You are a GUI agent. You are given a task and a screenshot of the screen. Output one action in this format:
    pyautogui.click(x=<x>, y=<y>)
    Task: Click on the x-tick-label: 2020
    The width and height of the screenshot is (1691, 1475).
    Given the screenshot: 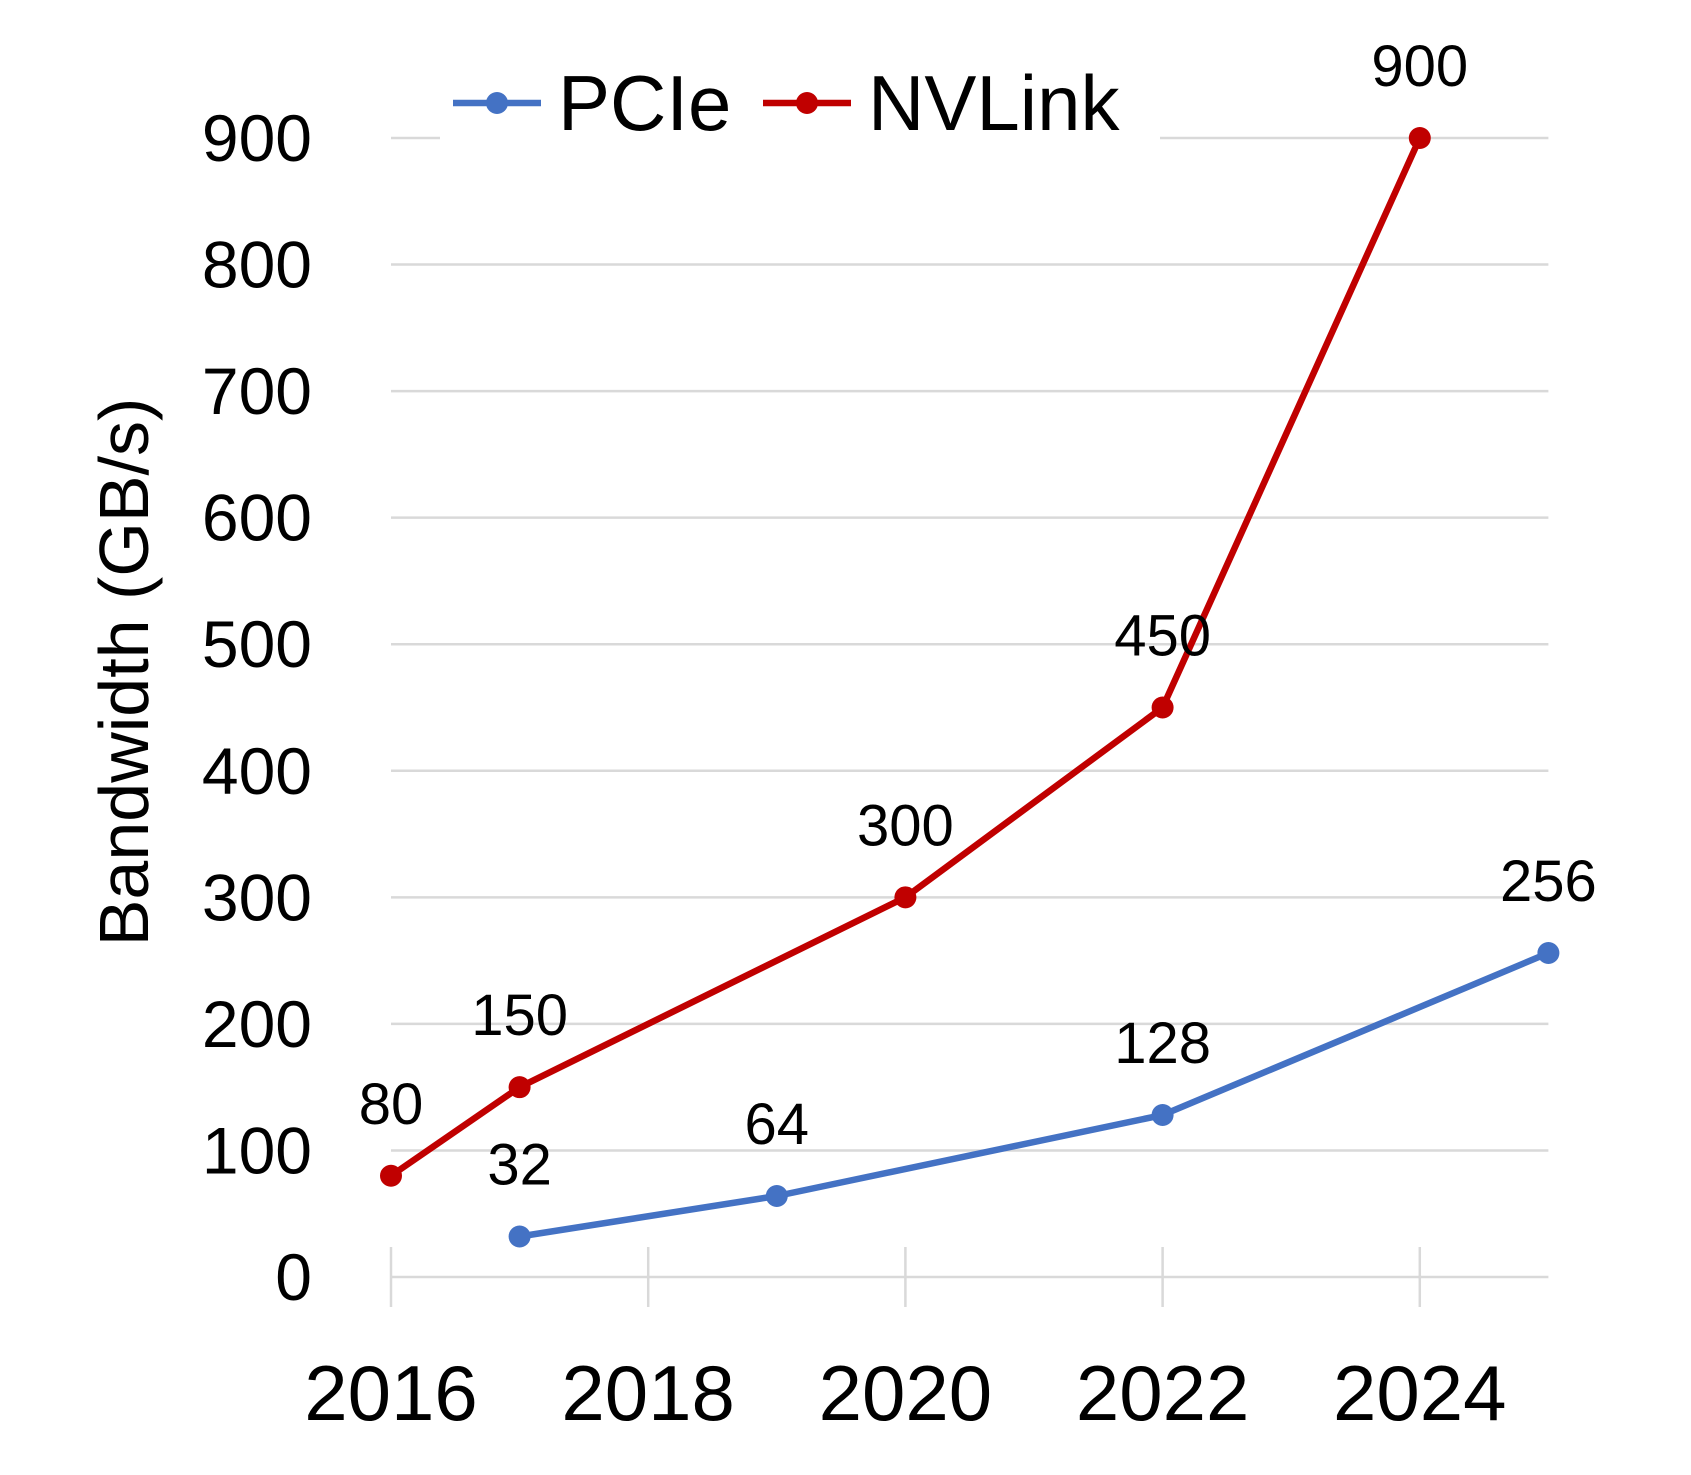 What is the action you would take?
    pyautogui.click(x=906, y=1393)
    